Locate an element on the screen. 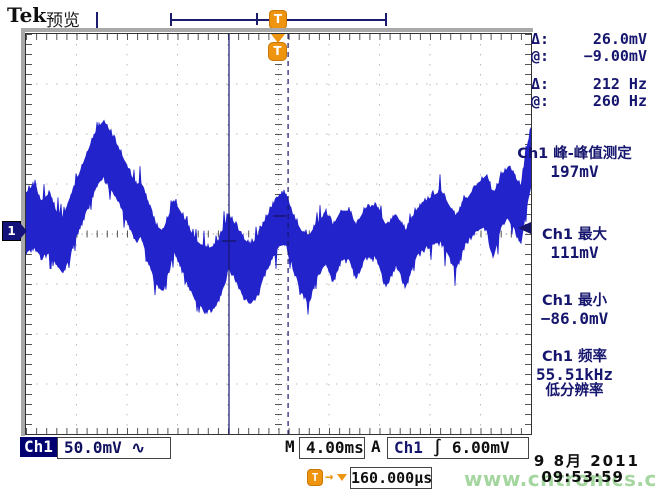  measurement-frequency: Ch1 频率 55.51kHz 低分辨率 is located at coordinates (574, 374).